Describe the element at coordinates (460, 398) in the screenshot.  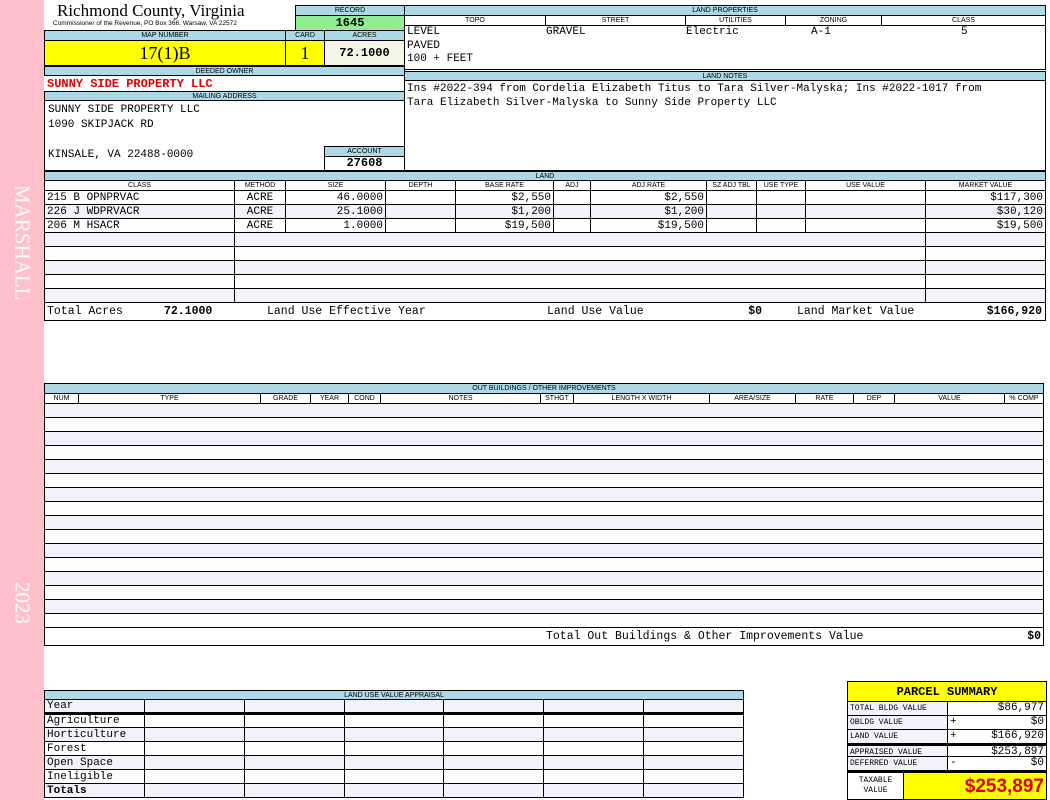
I see `outbuilding-col-header: NOTES` at that location.